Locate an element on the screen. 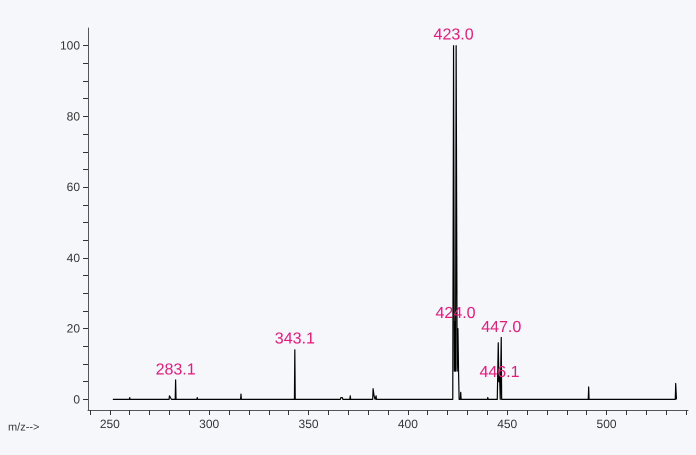 The width and height of the screenshot is (696, 455). x-axis-title: m/z--> is located at coordinates (24, 428).